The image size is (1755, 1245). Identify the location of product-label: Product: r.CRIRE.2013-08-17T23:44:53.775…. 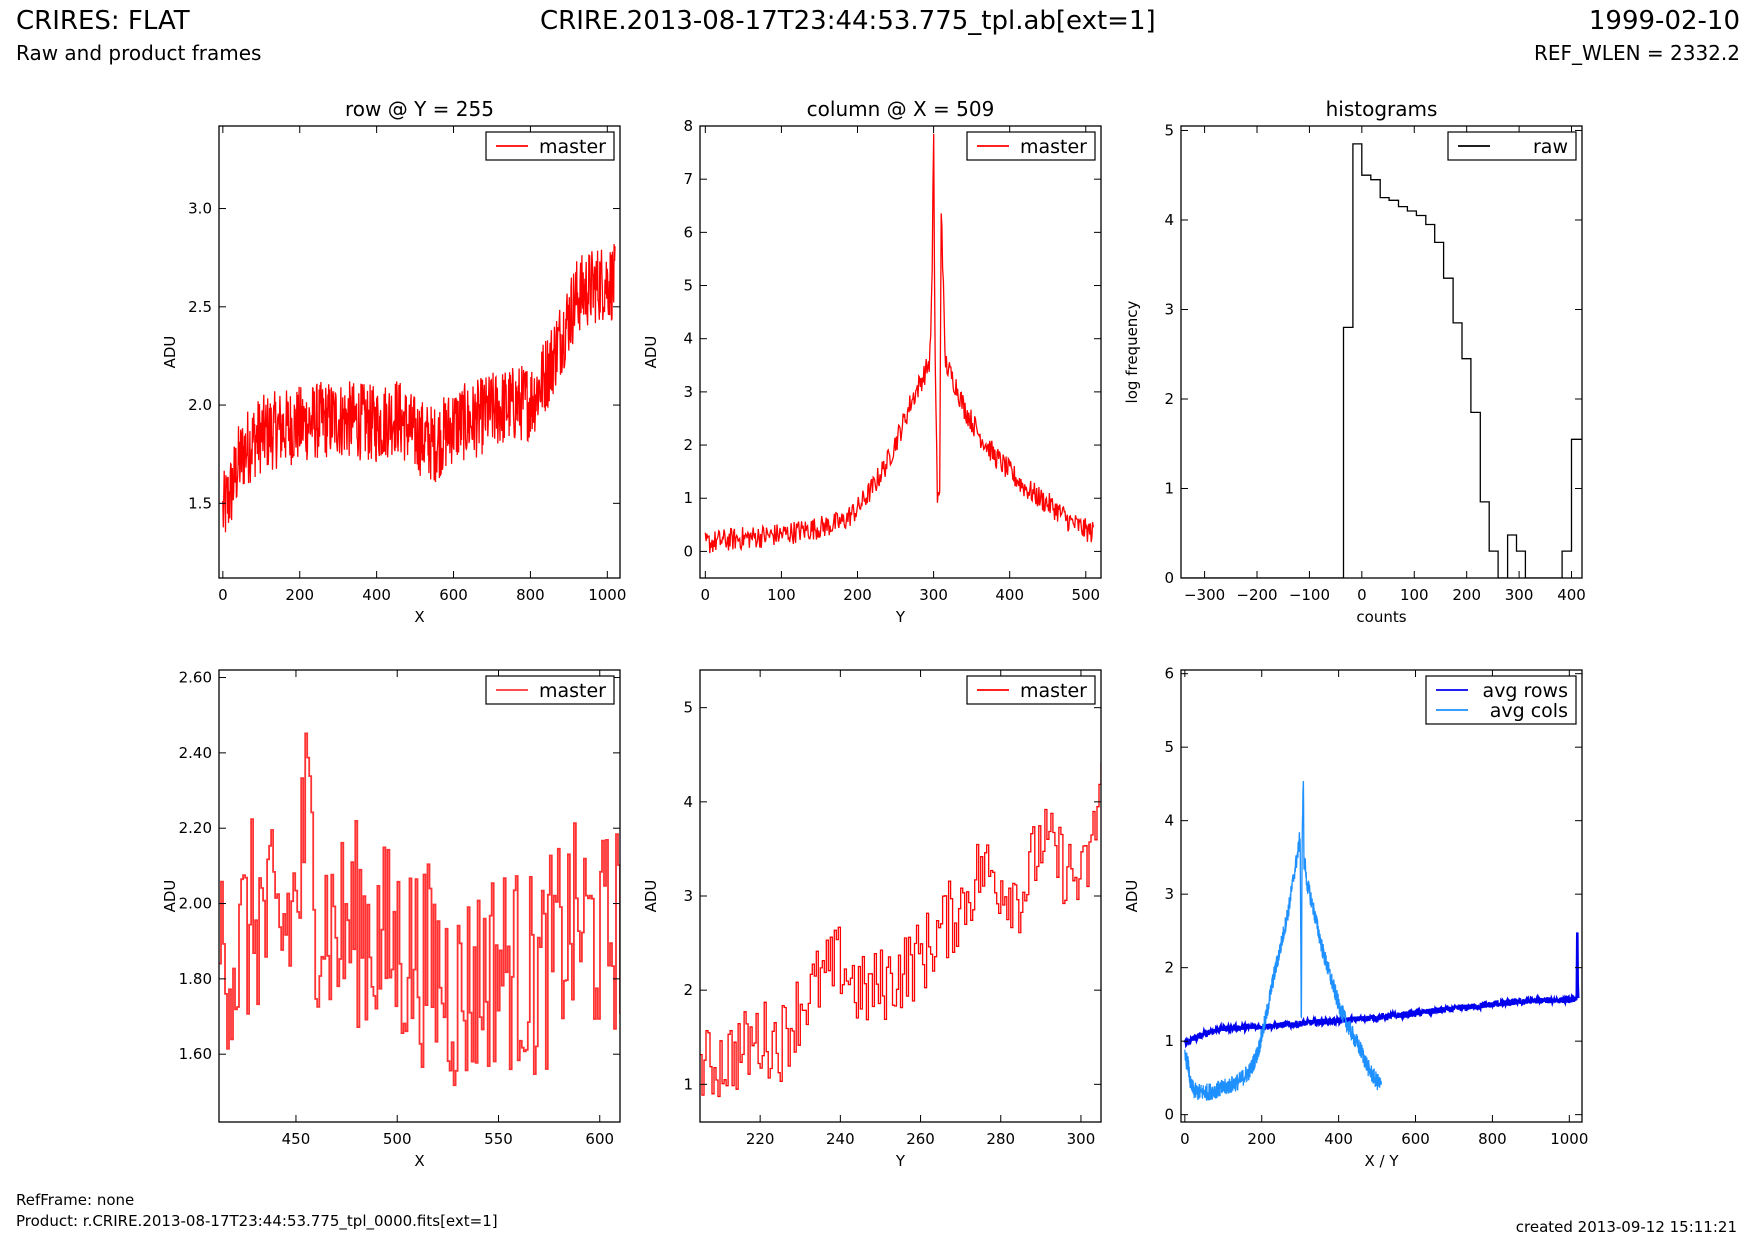
(257, 1221).